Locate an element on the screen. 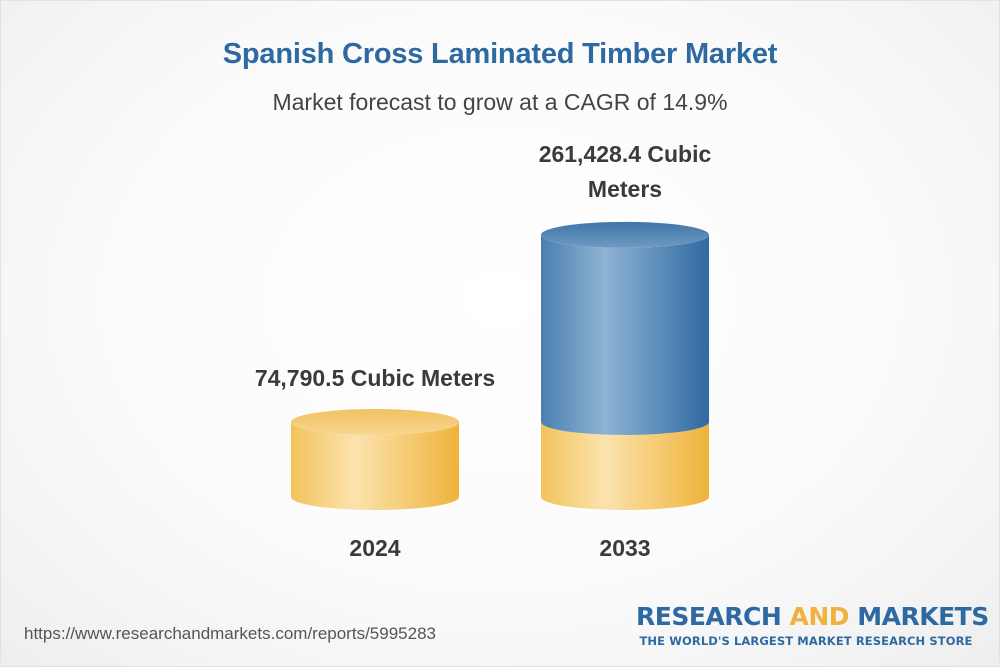  bar-growth-2033 is located at coordinates (625, 334).